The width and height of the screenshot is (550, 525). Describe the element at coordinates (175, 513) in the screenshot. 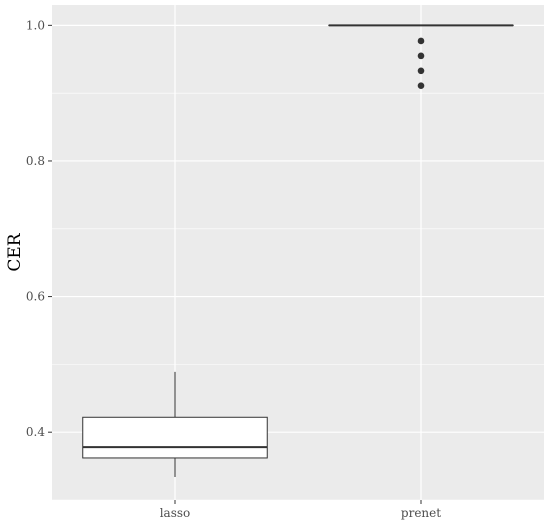

I see `x-tick-label: lasso` at that location.